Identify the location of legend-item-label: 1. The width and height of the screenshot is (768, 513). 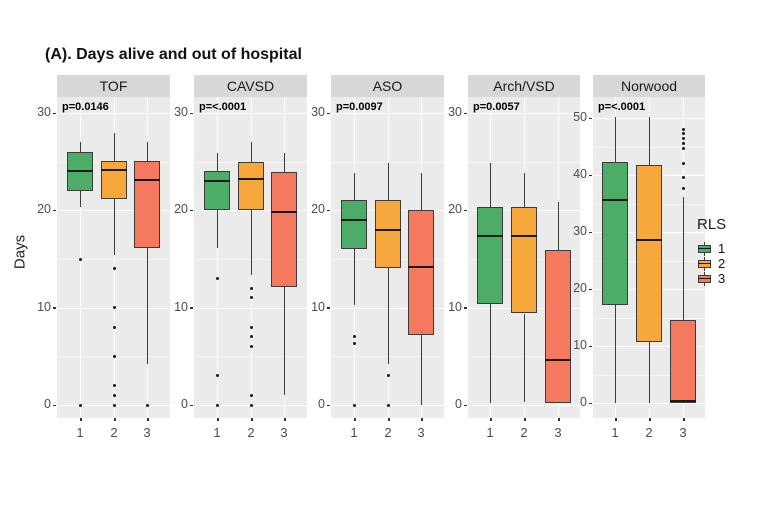
(722, 248).